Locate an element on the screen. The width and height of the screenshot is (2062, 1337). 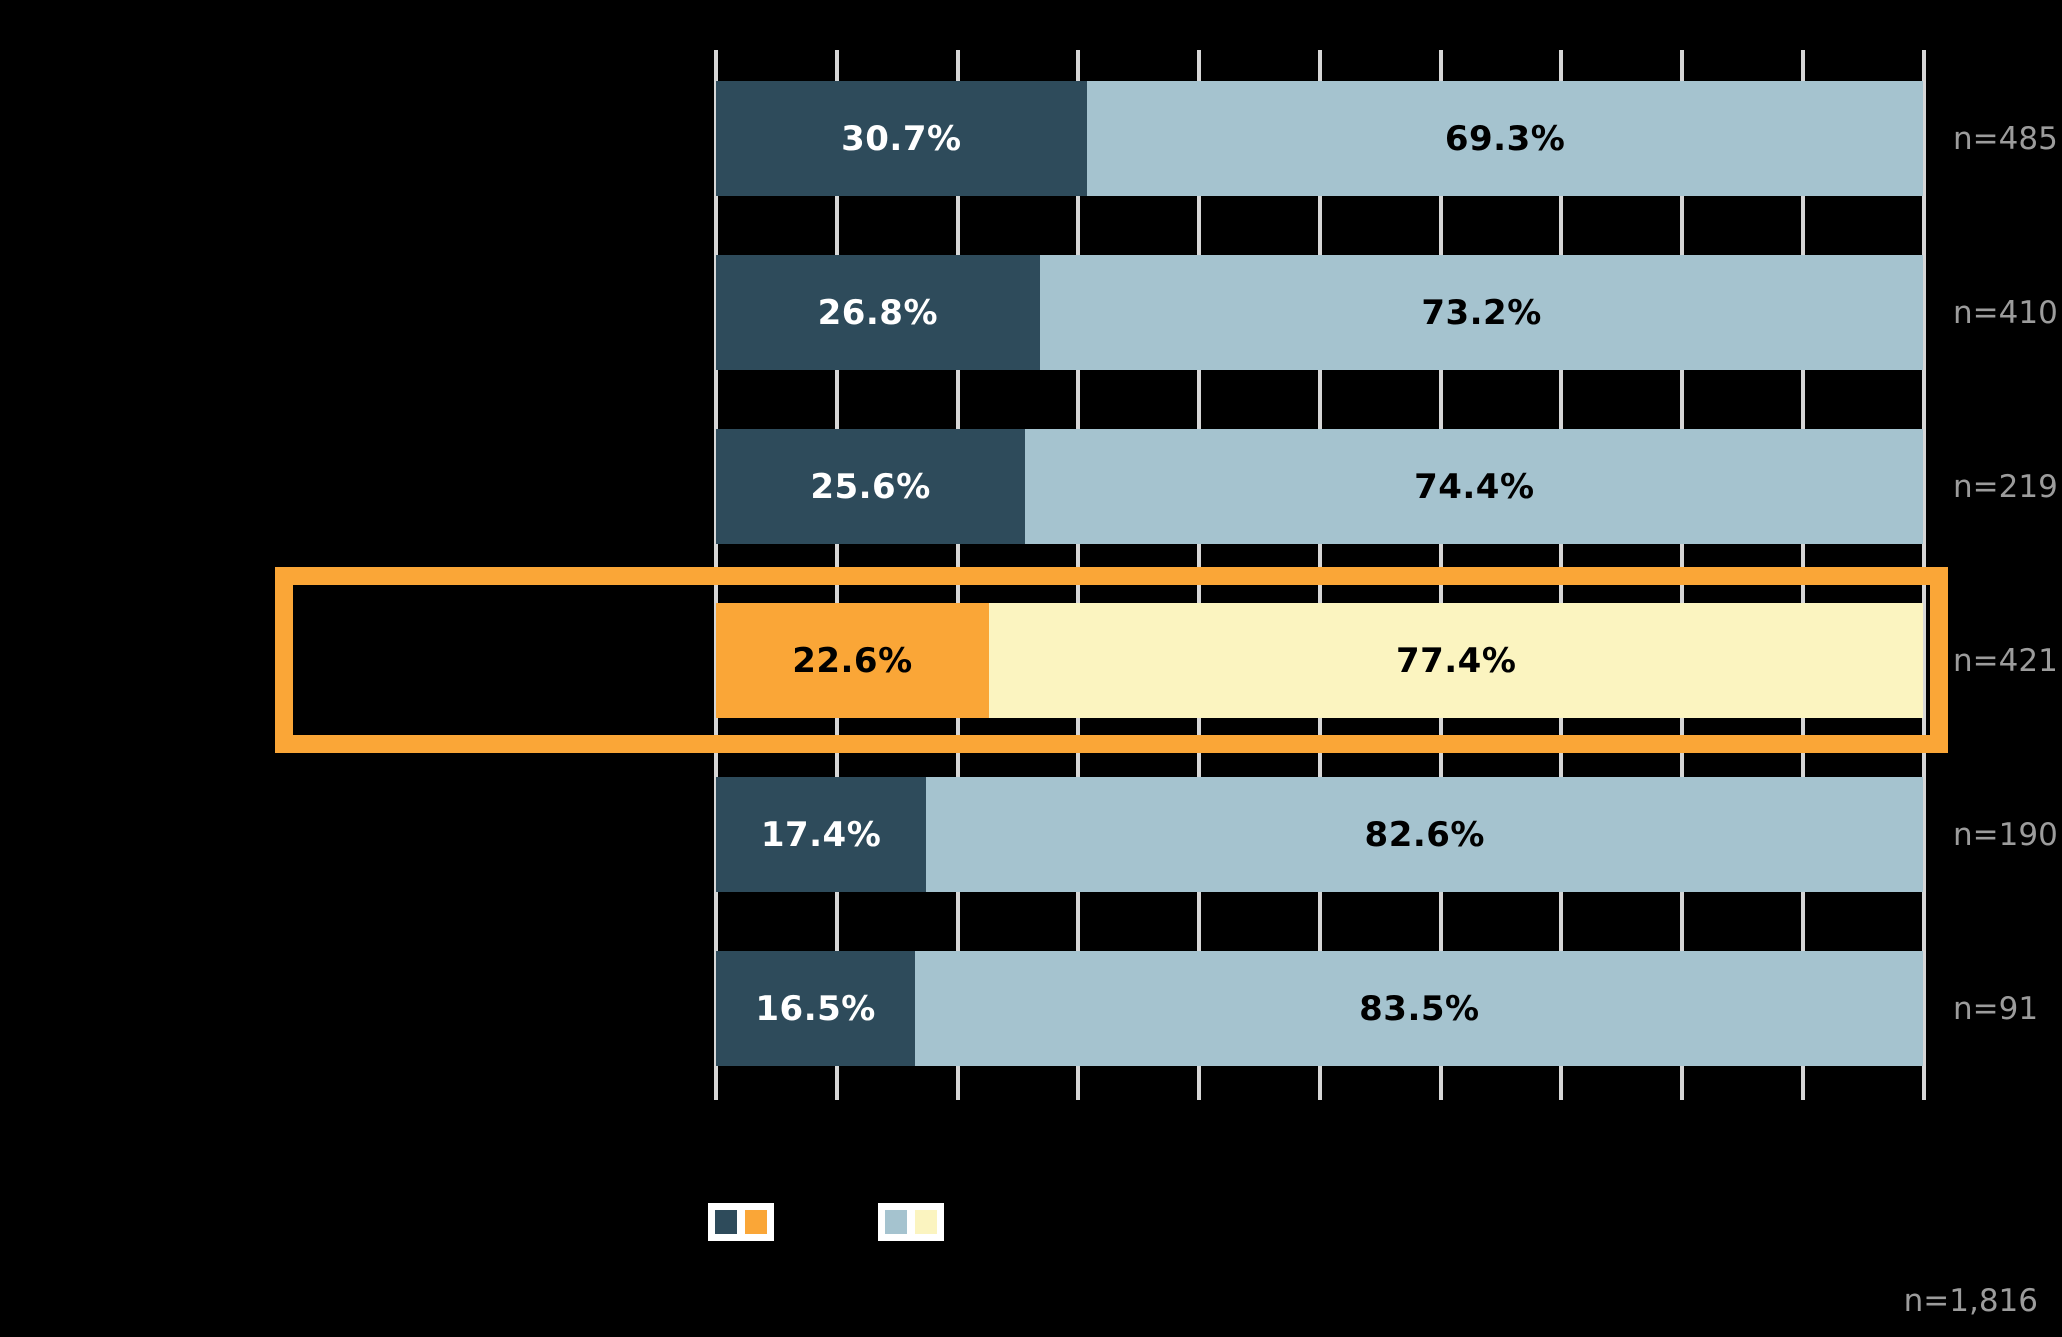
segment-2-label: 82.6% is located at coordinates (1425, 834).